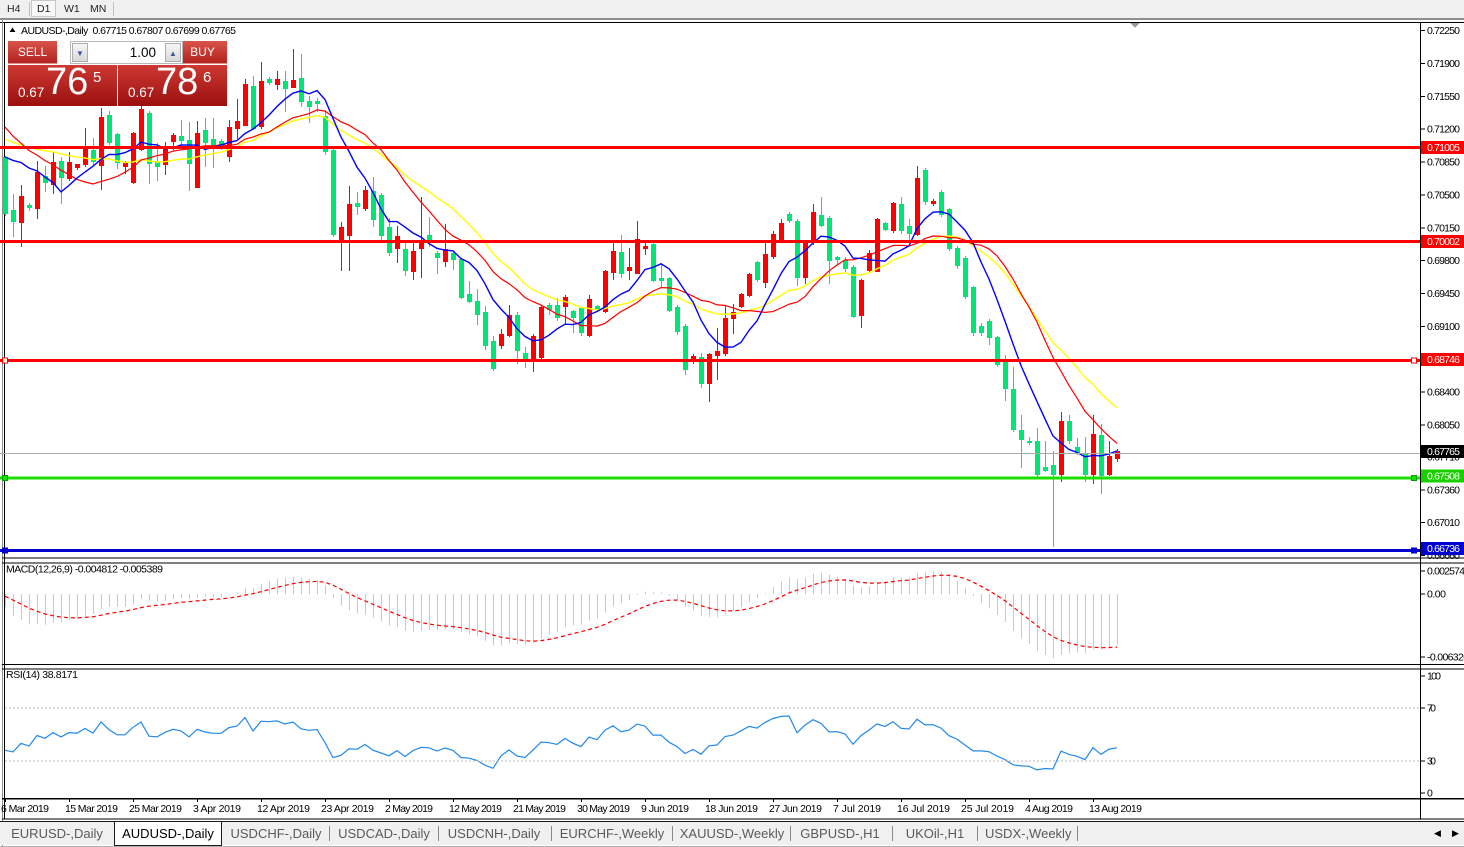 This screenshot has width=1464, height=847. What do you see at coordinates (347, 809) in the screenshot?
I see `svg-text: 23 Apr 2019` at bounding box center [347, 809].